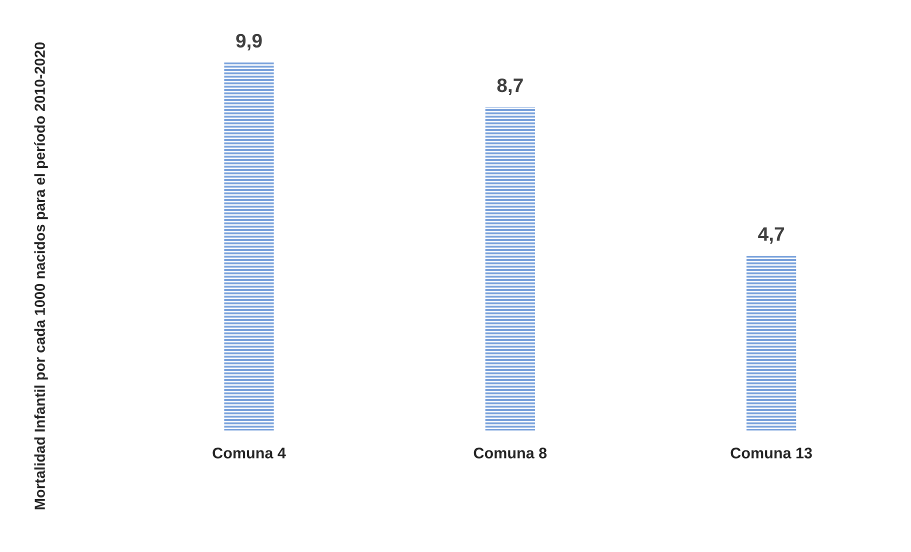 The width and height of the screenshot is (911, 552). Describe the element at coordinates (510, 453) in the screenshot. I see `x-tick-label: Comuna 8` at that location.